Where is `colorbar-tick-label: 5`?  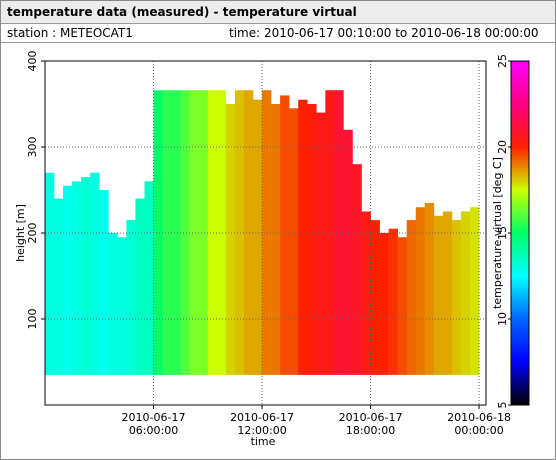 colorbar-tick-label: 5 is located at coordinates (502, 405).